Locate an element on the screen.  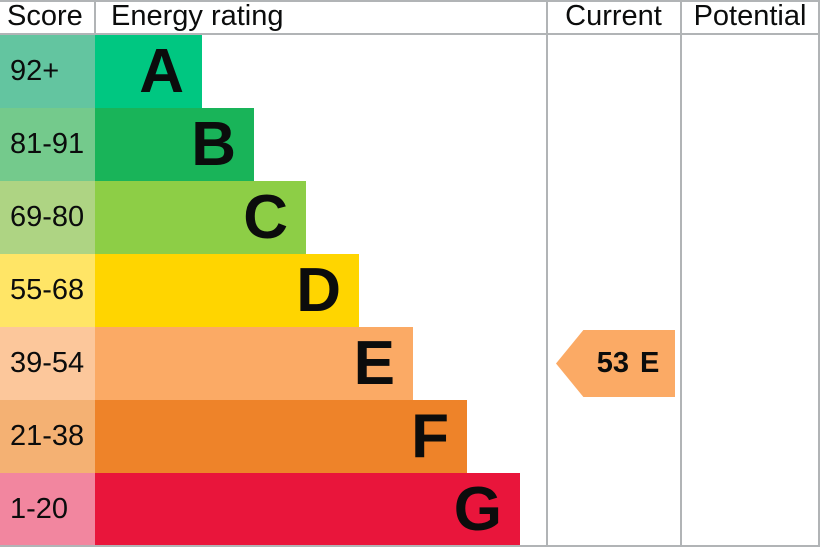
score-range: 81-91 is located at coordinates (47, 144).